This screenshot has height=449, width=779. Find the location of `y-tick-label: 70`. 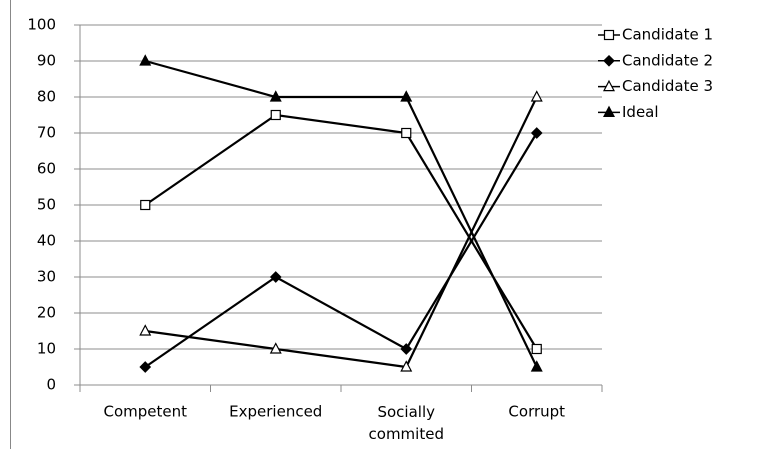

y-tick-label: 70 is located at coordinates (46, 133).